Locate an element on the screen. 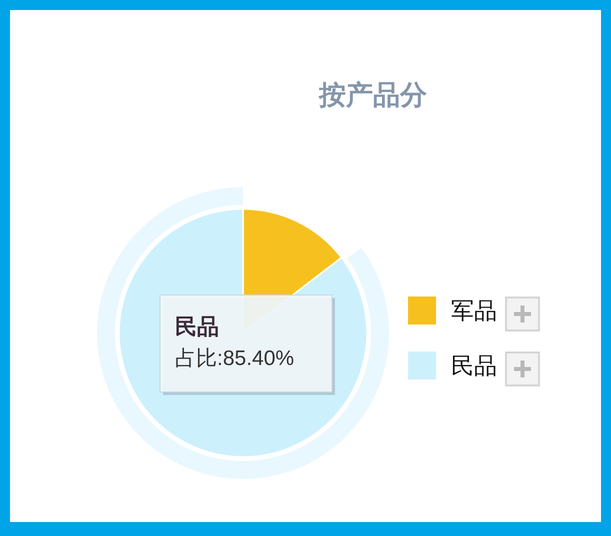  legend-label: 军品 is located at coordinates (474, 311).